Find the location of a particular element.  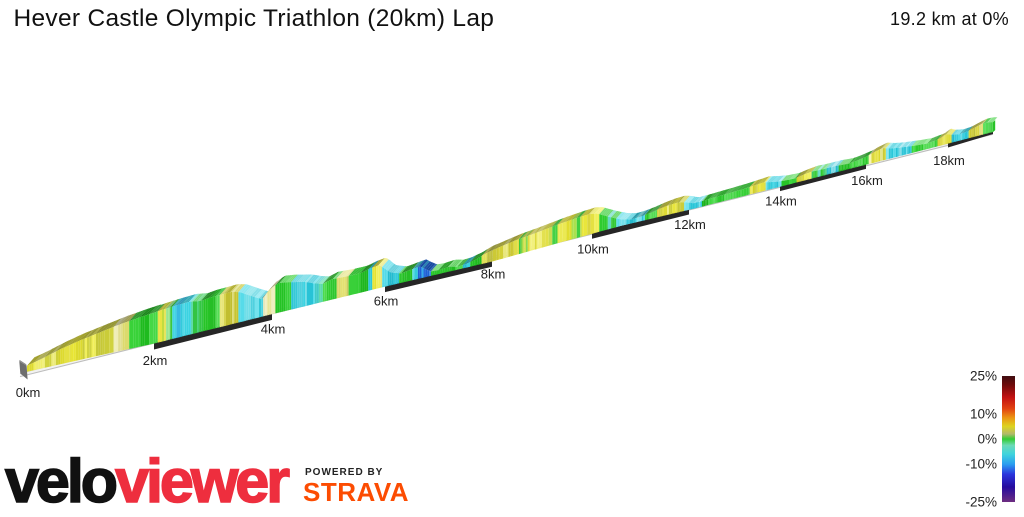

svg-text: 18km is located at coordinates (949, 160).